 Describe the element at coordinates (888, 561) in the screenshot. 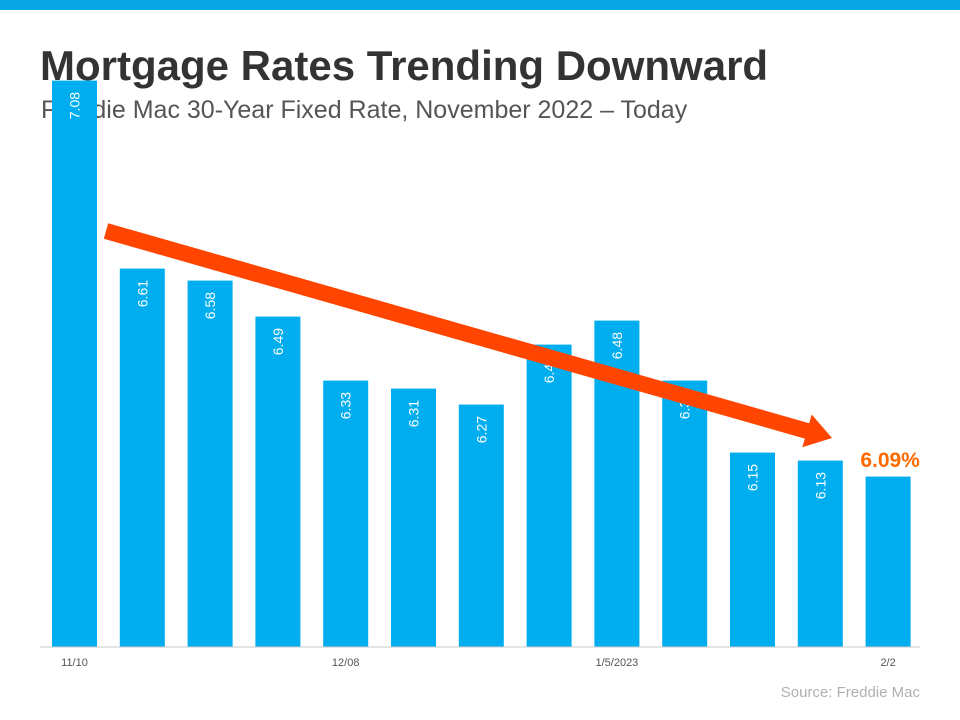

I see `bar-2/2` at that location.